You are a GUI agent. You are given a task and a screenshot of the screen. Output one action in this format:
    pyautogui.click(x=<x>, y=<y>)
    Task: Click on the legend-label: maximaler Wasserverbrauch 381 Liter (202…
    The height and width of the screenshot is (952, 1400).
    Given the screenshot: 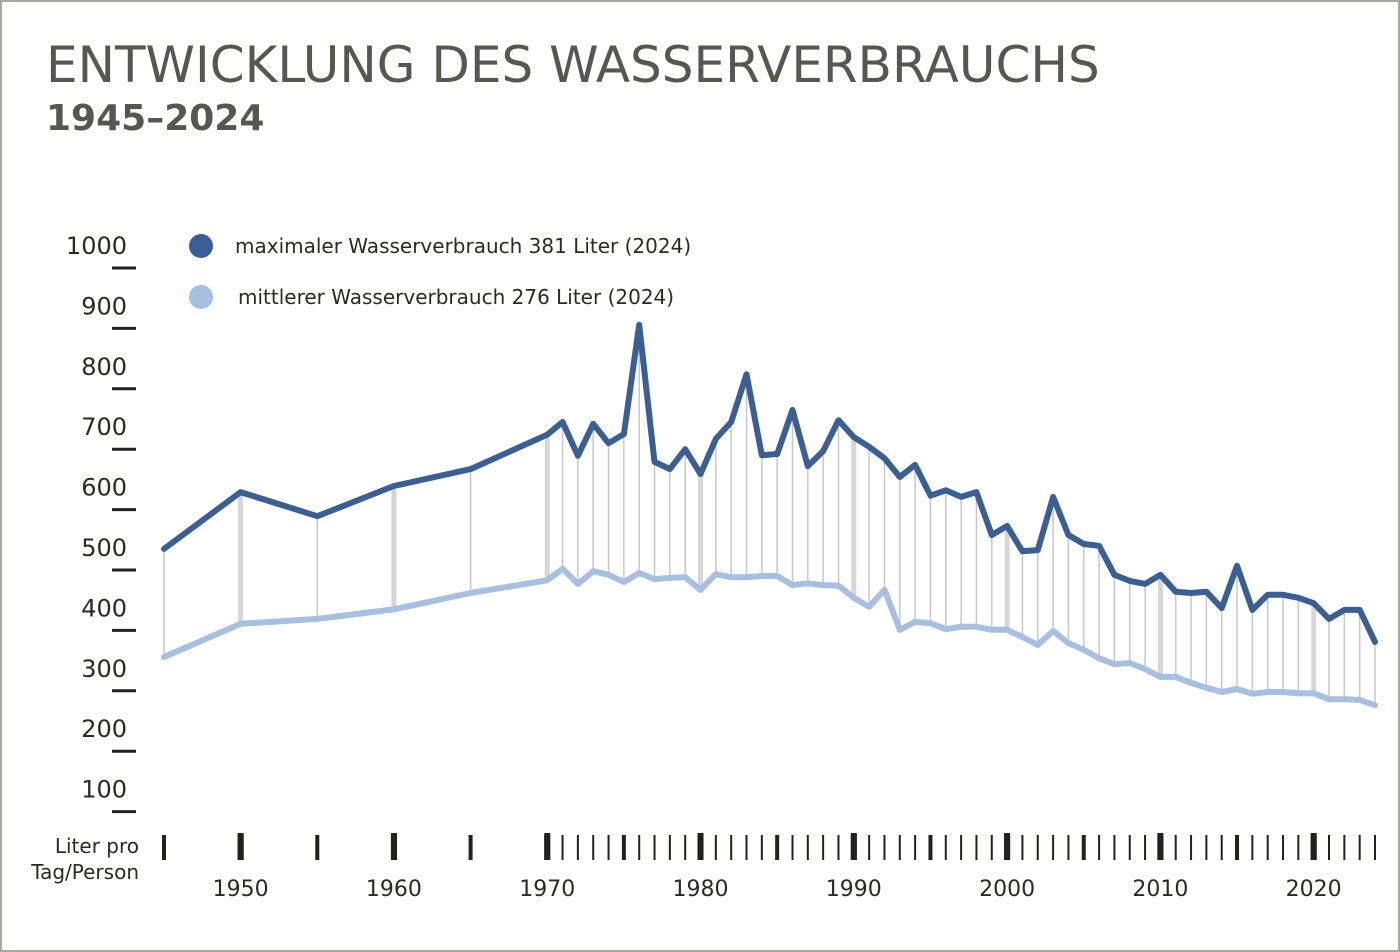 What is the action you would take?
    pyautogui.click(x=463, y=246)
    